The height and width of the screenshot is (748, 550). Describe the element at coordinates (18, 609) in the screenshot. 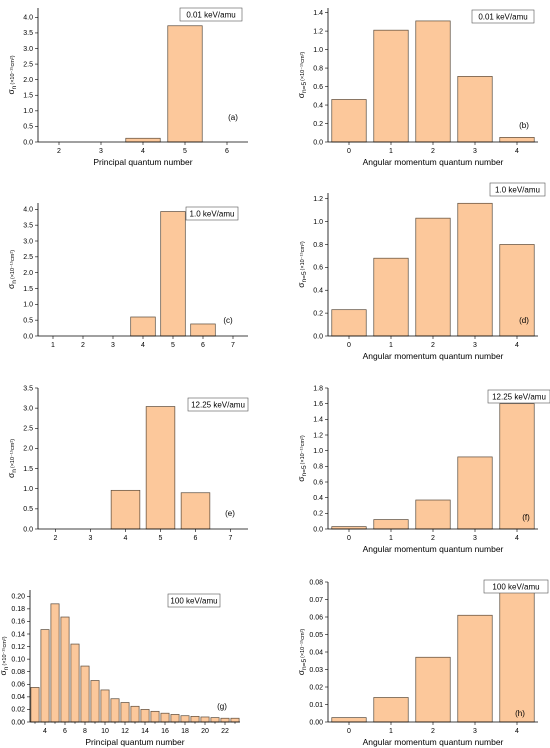

I see `y-tick-label-g: 0.18` at that location.